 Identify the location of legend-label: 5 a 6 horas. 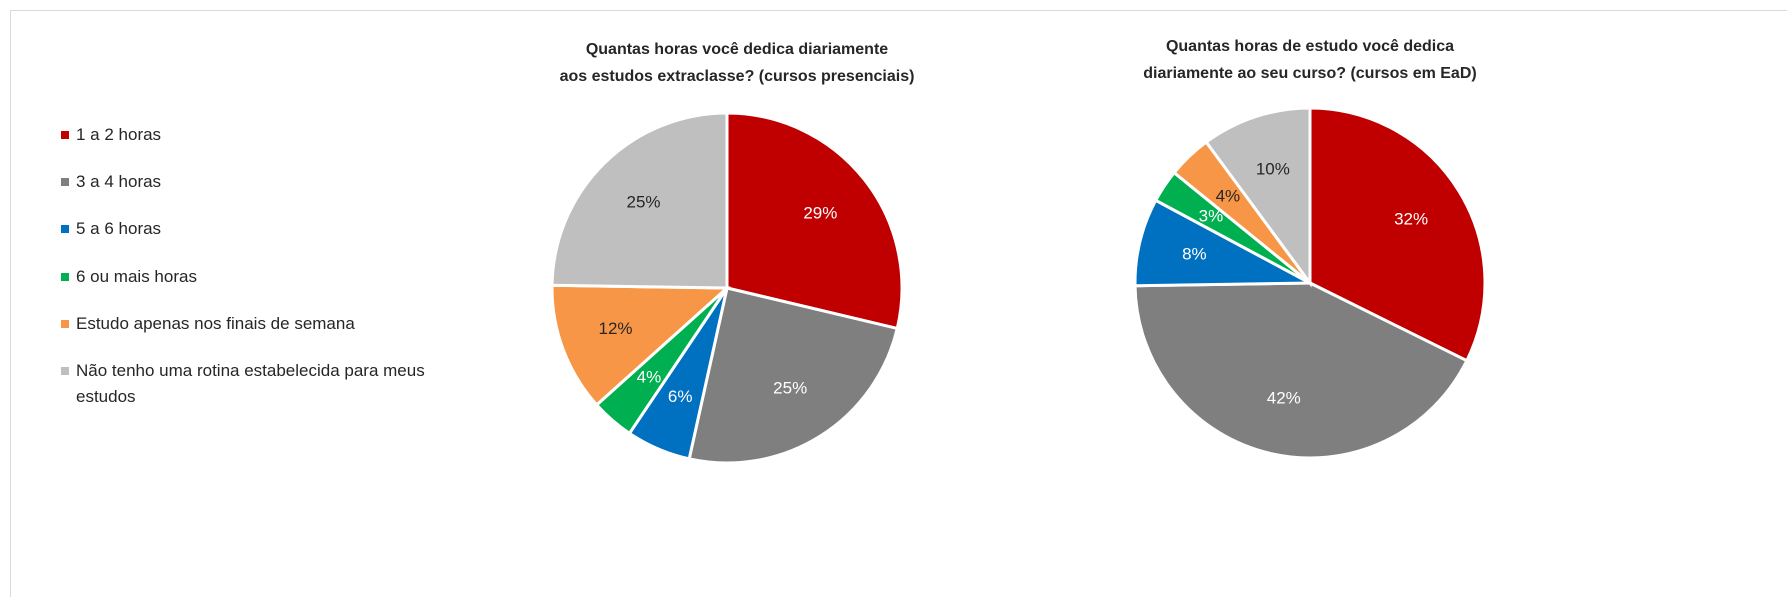
(119, 228).